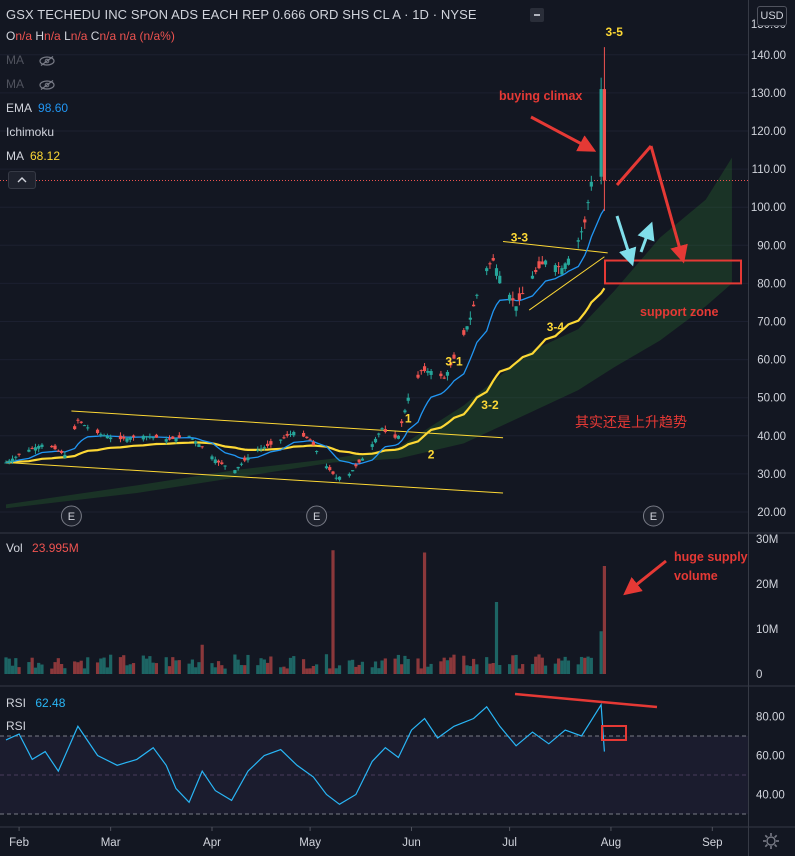 The image size is (795, 856). I want to click on time-tick-label: Jun, so click(411, 843).